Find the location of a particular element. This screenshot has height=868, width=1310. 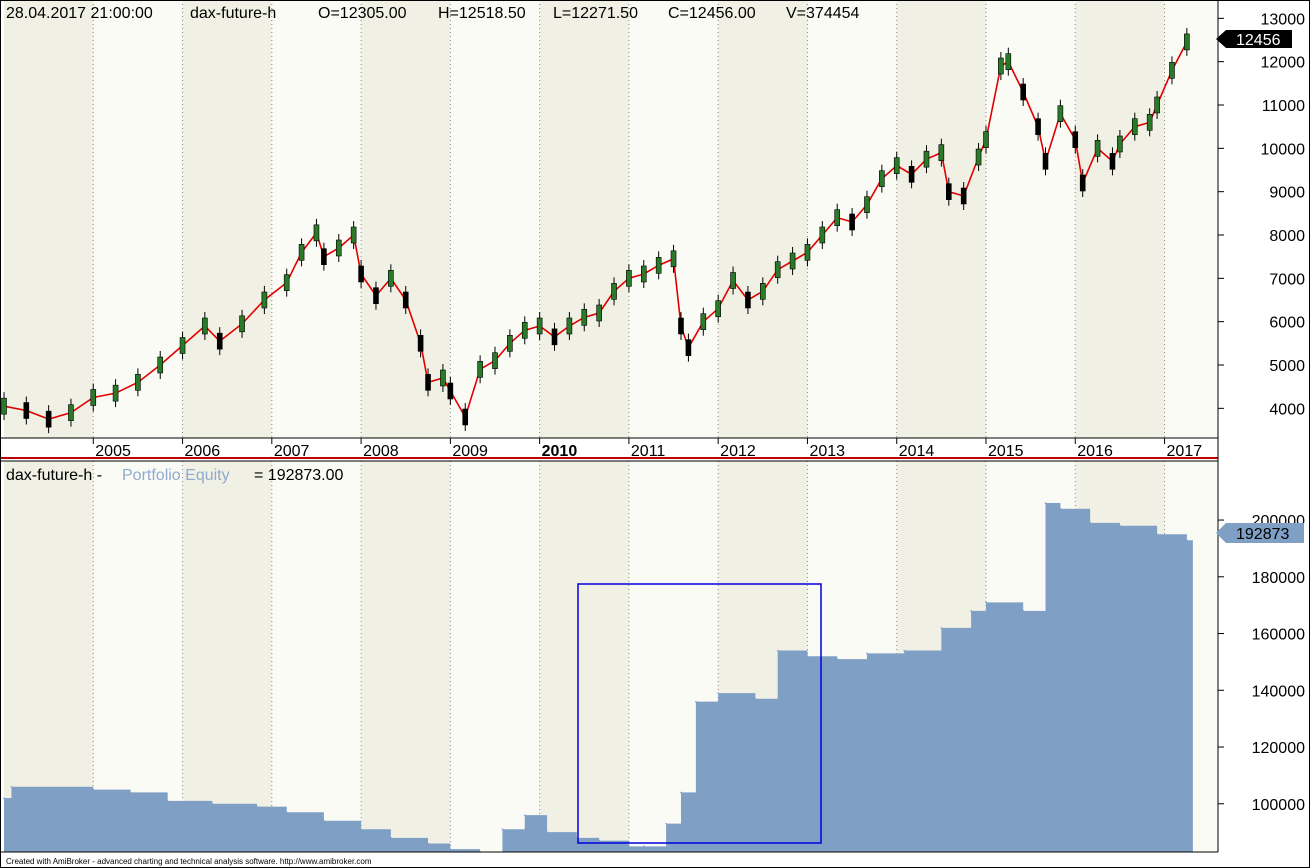

svg-text: 12456 is located at coordinates (1258, 40).